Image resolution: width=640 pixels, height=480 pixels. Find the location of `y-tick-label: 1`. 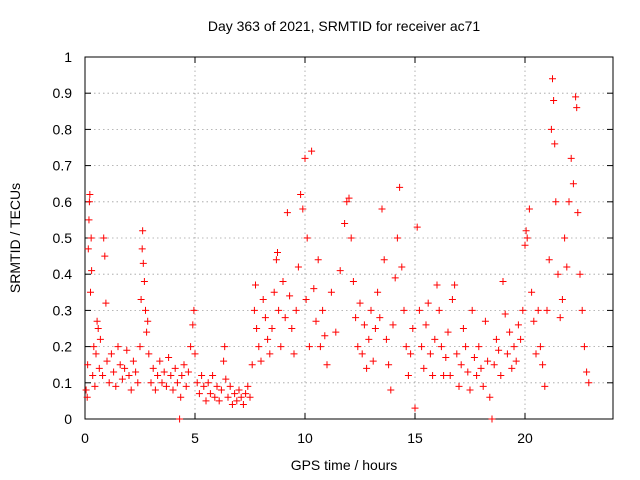

y-tick-label: 1 is located at coordinates (68, 57).